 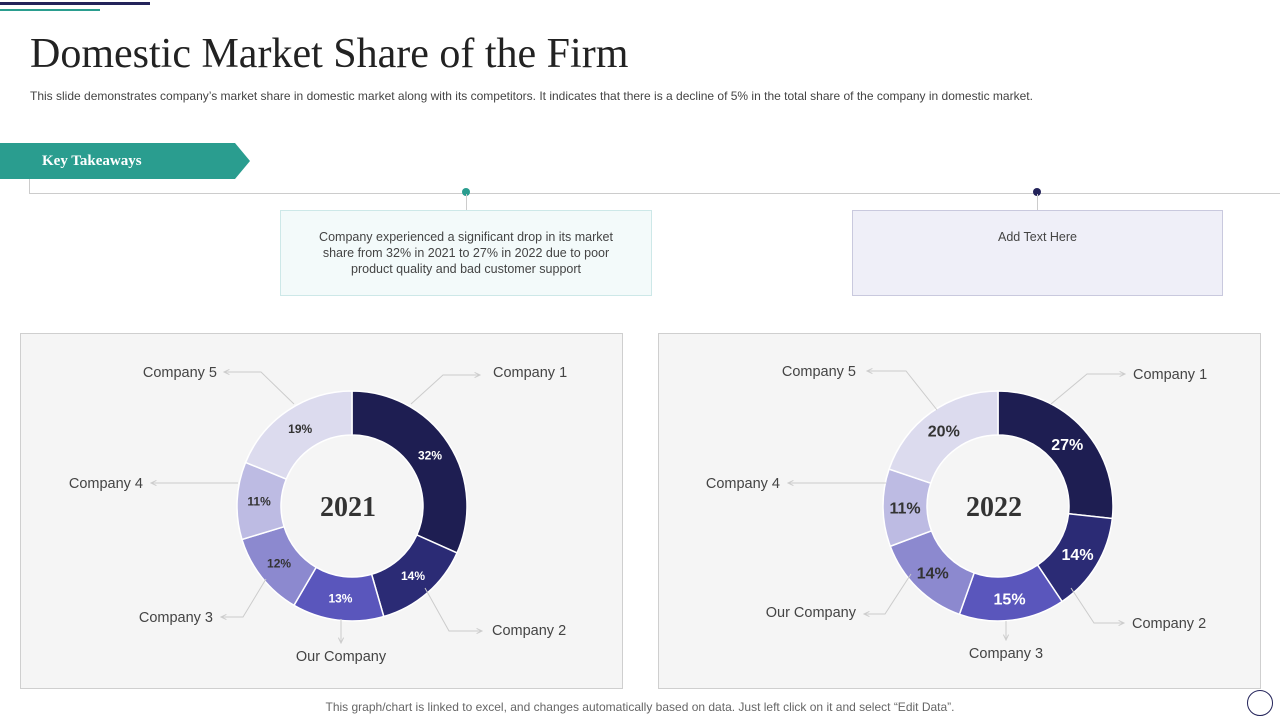 What do you see at coordinates (29, 186) in the screenshot?
I see `connector-line` at bounding box center [29, 186].